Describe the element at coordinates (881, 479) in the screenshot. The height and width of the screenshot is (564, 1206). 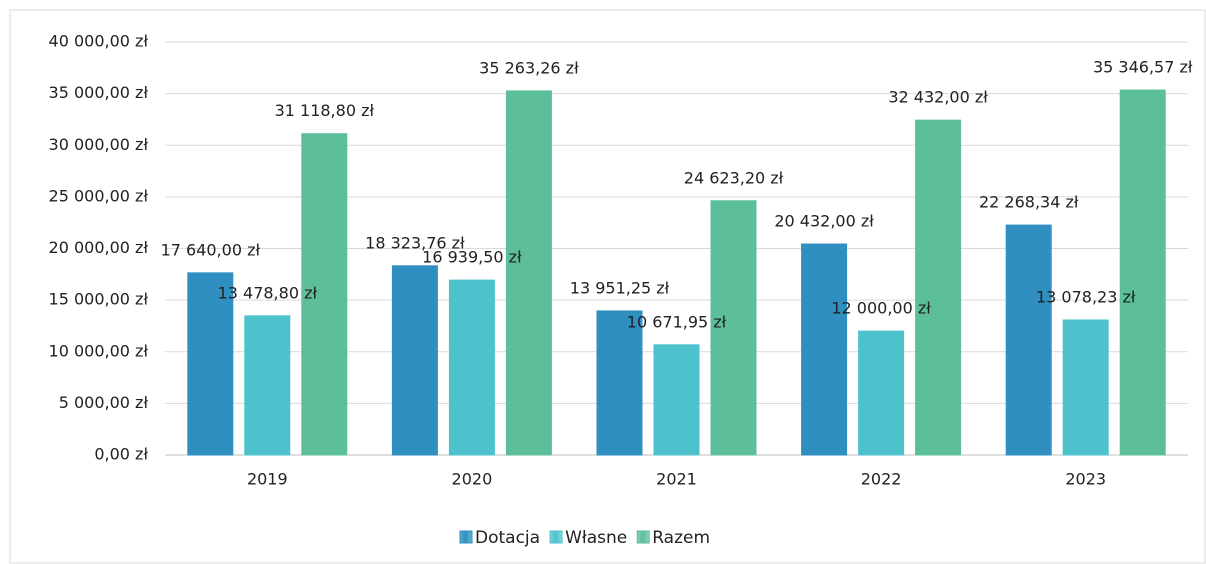
I see `x-tick-label: 2022` at that location.